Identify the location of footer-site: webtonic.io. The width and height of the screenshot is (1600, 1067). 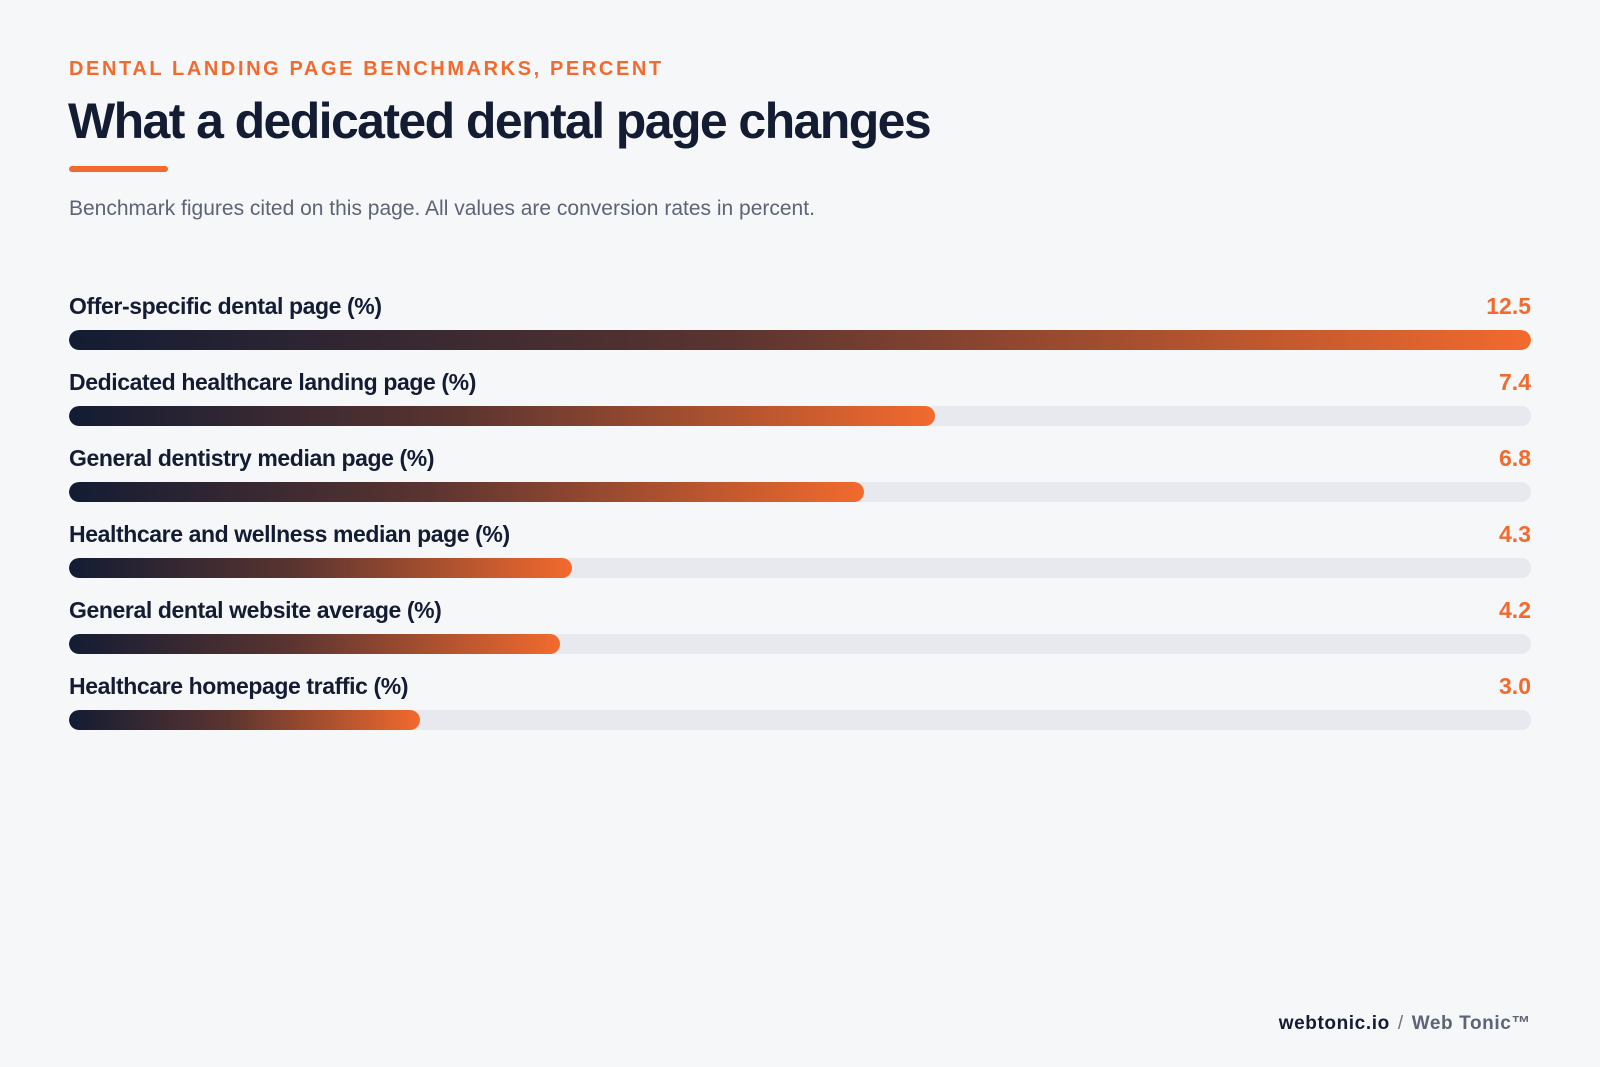
(1334, 1023).